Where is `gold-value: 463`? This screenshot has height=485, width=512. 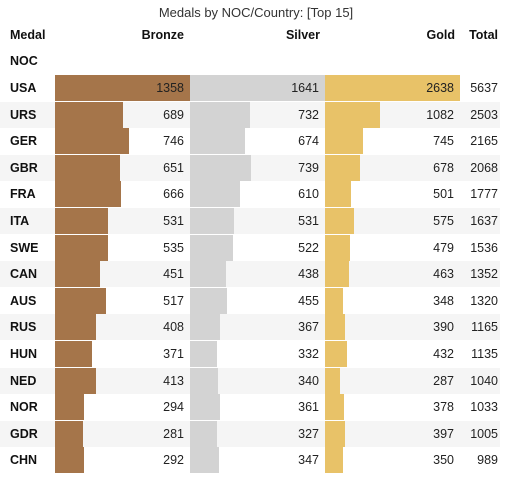 gold-value: 463 is located at coordinates (443, 274).